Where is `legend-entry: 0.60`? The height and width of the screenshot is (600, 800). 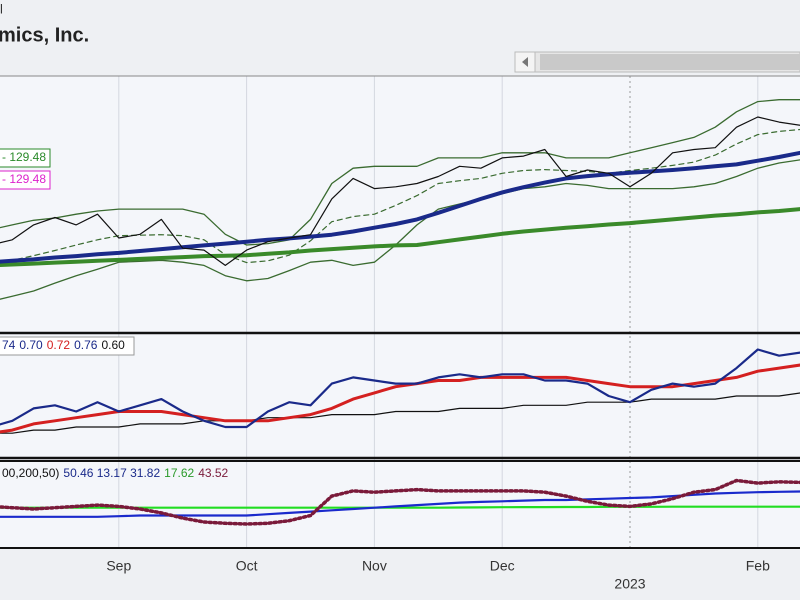 legend-entry: 0.60 is located at coordinates (113, 345).